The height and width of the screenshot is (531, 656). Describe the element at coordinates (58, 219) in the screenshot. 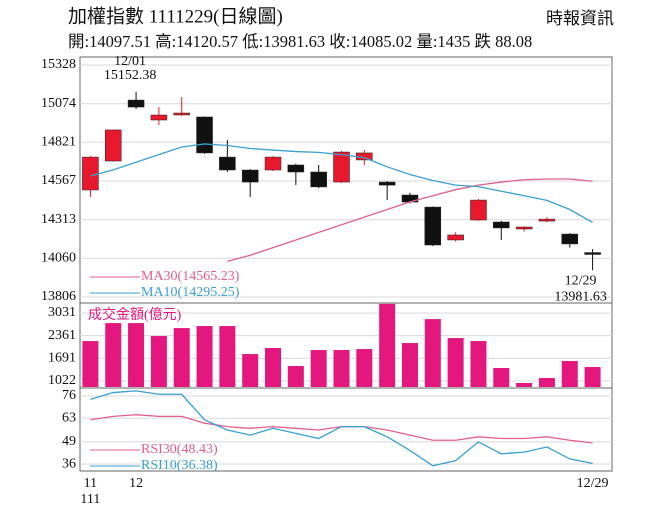

I see `y-tick-label: 14313` at that location.